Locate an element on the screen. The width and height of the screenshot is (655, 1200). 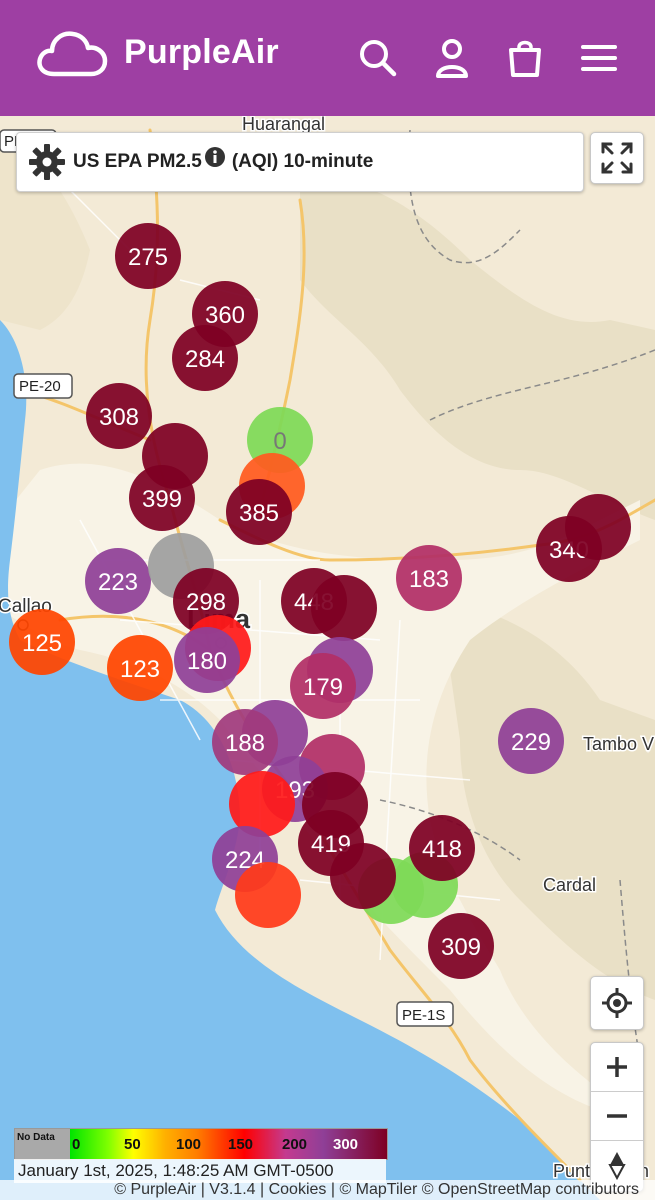
plus-icon is located at coordinates (617, 1067).